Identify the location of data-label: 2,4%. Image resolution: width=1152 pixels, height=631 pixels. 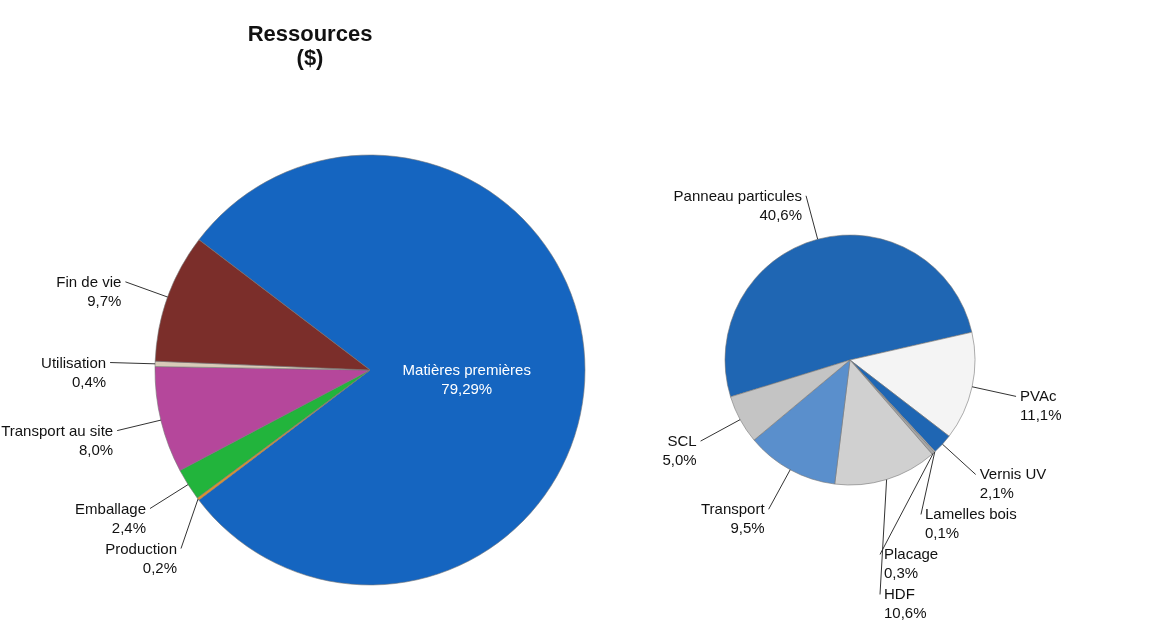
(128, 527).